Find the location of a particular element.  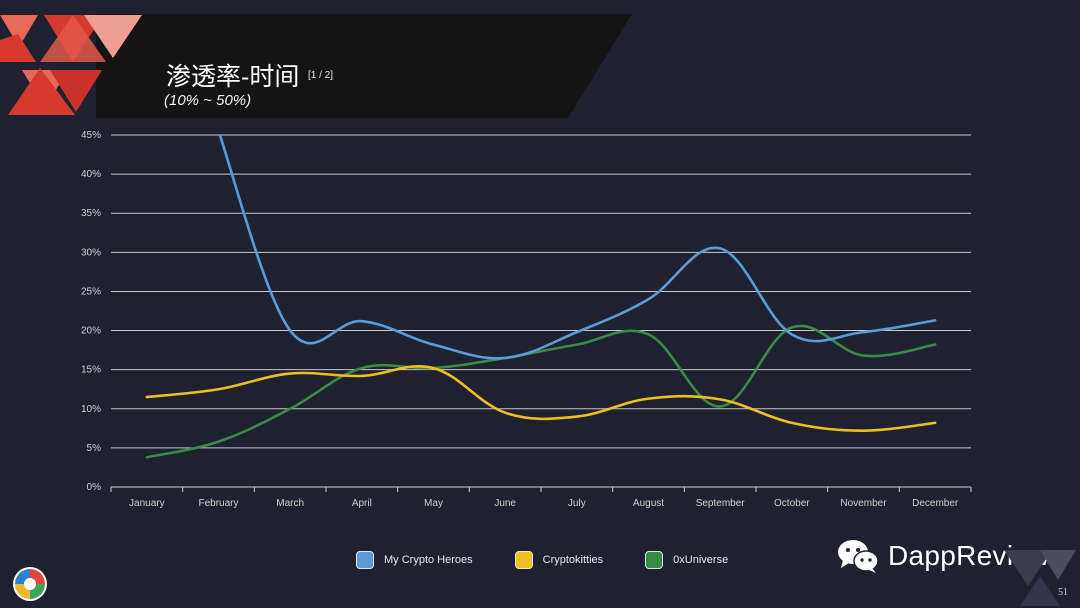

legend-item: Cryptokitties is located at coordinates (559, 560).